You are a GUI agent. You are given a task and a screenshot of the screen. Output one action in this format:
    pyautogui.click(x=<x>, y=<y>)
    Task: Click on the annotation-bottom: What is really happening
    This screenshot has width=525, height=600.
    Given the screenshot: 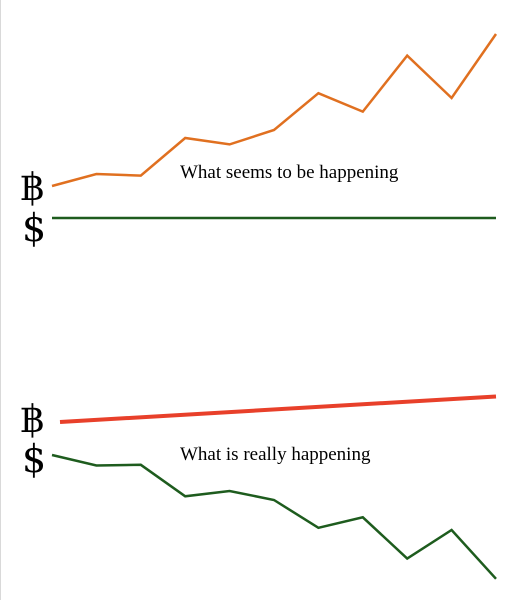 What is the action you would take?
    pyautogui.click(x=275, y=454)
    